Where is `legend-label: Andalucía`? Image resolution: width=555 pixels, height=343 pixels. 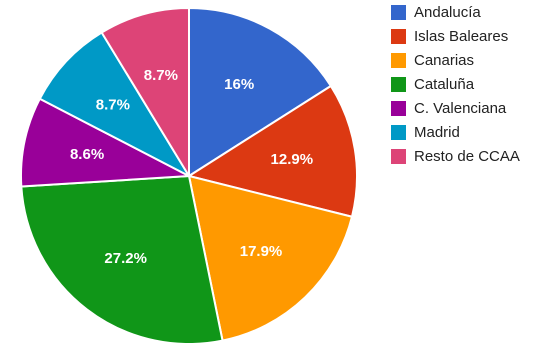 legend-label: Andalucía is located at coordinates (447, 12).